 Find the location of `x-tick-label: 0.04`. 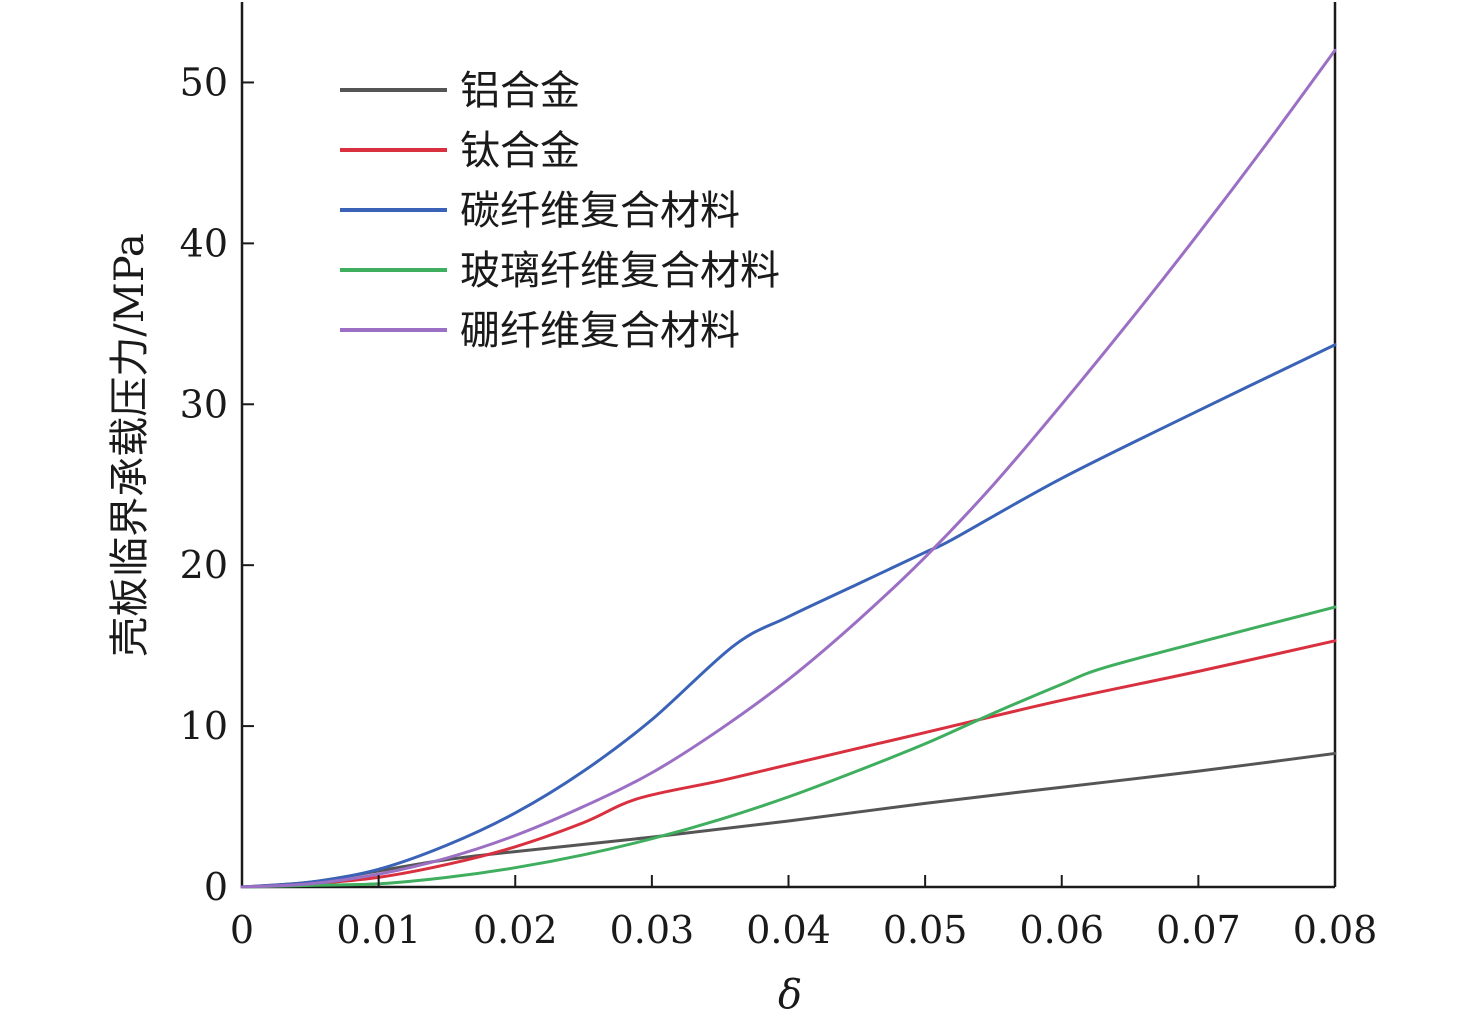

x-tick-label: 0.04 is located at coordinates (788, 930).